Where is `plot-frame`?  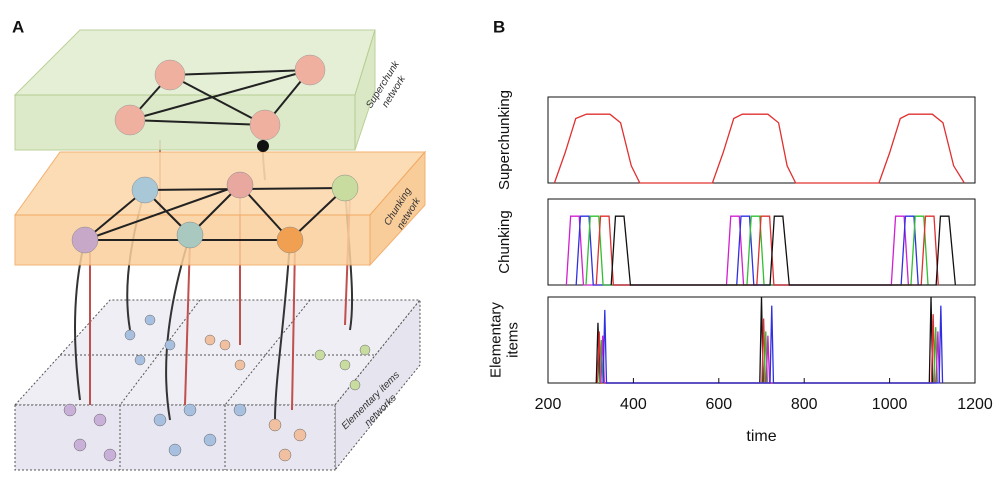 plot-frame is located at coordinates (761, 140).